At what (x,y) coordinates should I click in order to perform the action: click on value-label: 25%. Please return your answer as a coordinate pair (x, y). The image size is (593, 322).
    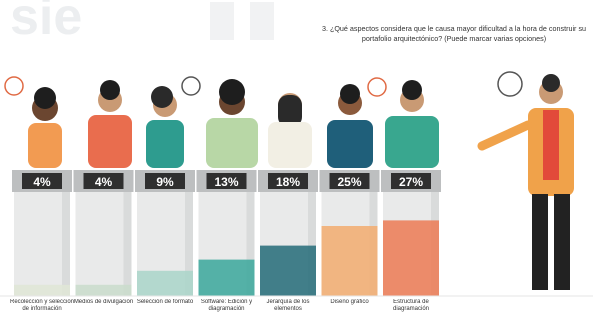
    Looking at the image, I should click on (349, 182).